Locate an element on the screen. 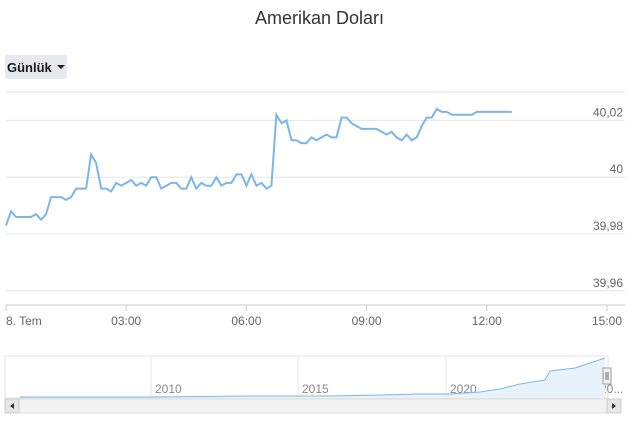 The height and width of the screenshot is (436, 639). x-tick-label: 8. Tem is located at coordinates (24, 321).